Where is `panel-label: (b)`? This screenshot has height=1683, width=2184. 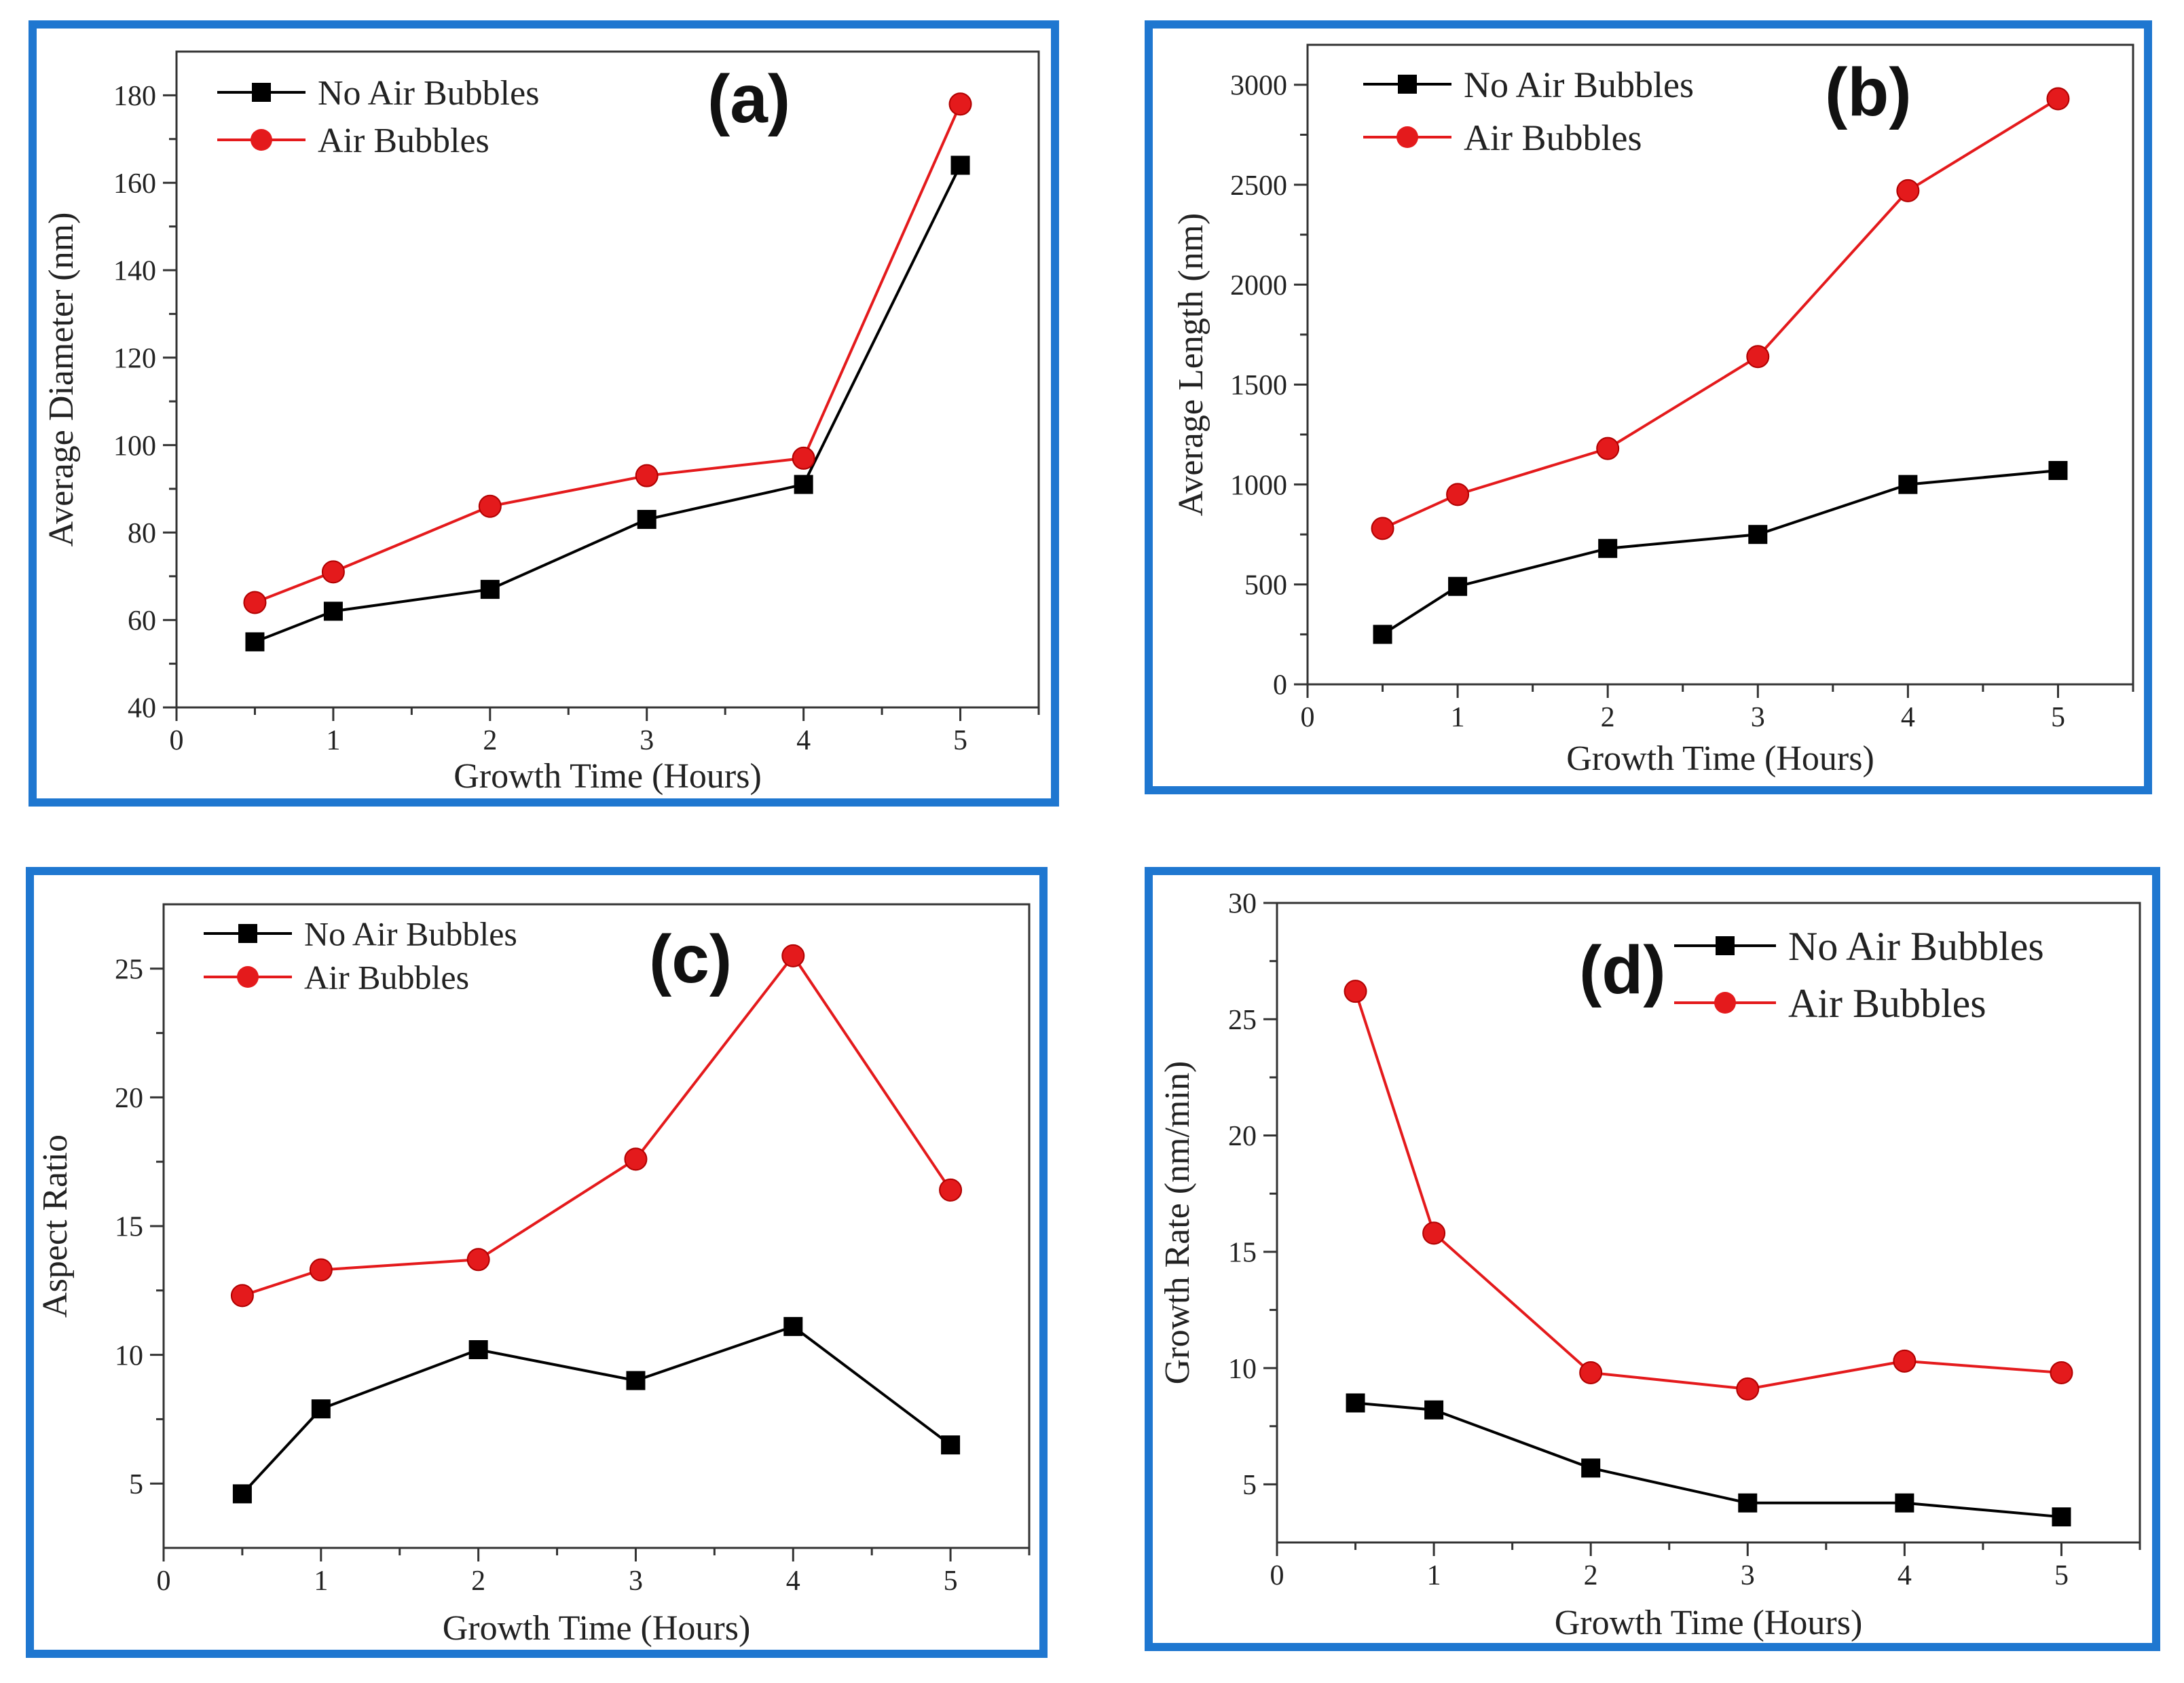 panel-label: (b) is located at coordinates (1868, 92).